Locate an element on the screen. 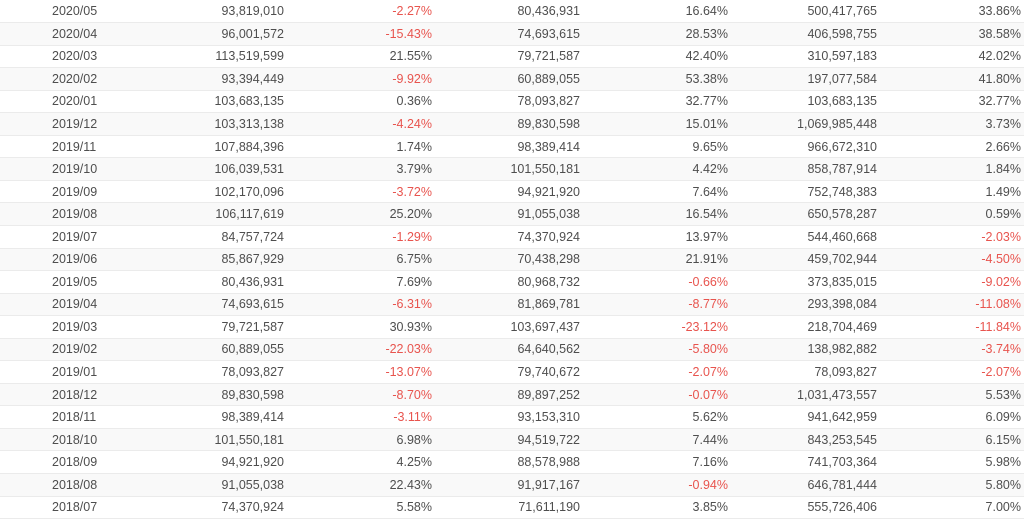 This screenshot has height=519, width=1024. value2-cell: 88,578,988 is located at coordinates (509, 462).